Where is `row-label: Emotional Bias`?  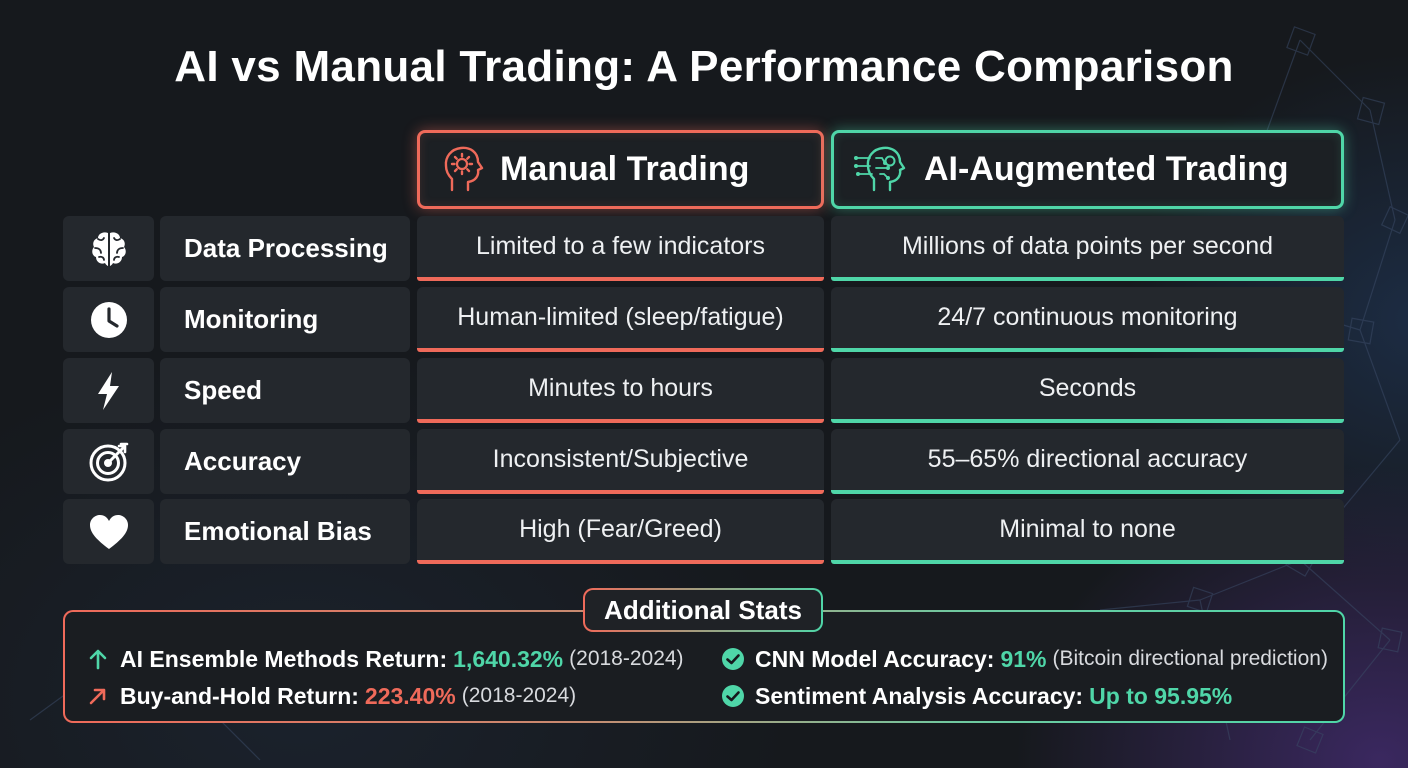
row-label: Emotional Bias is located at coordinates (285, 531).